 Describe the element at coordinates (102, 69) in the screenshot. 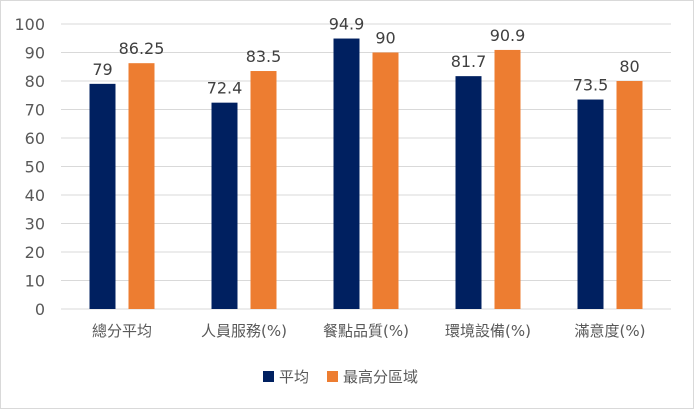

I see `data-label: 79` at that location.